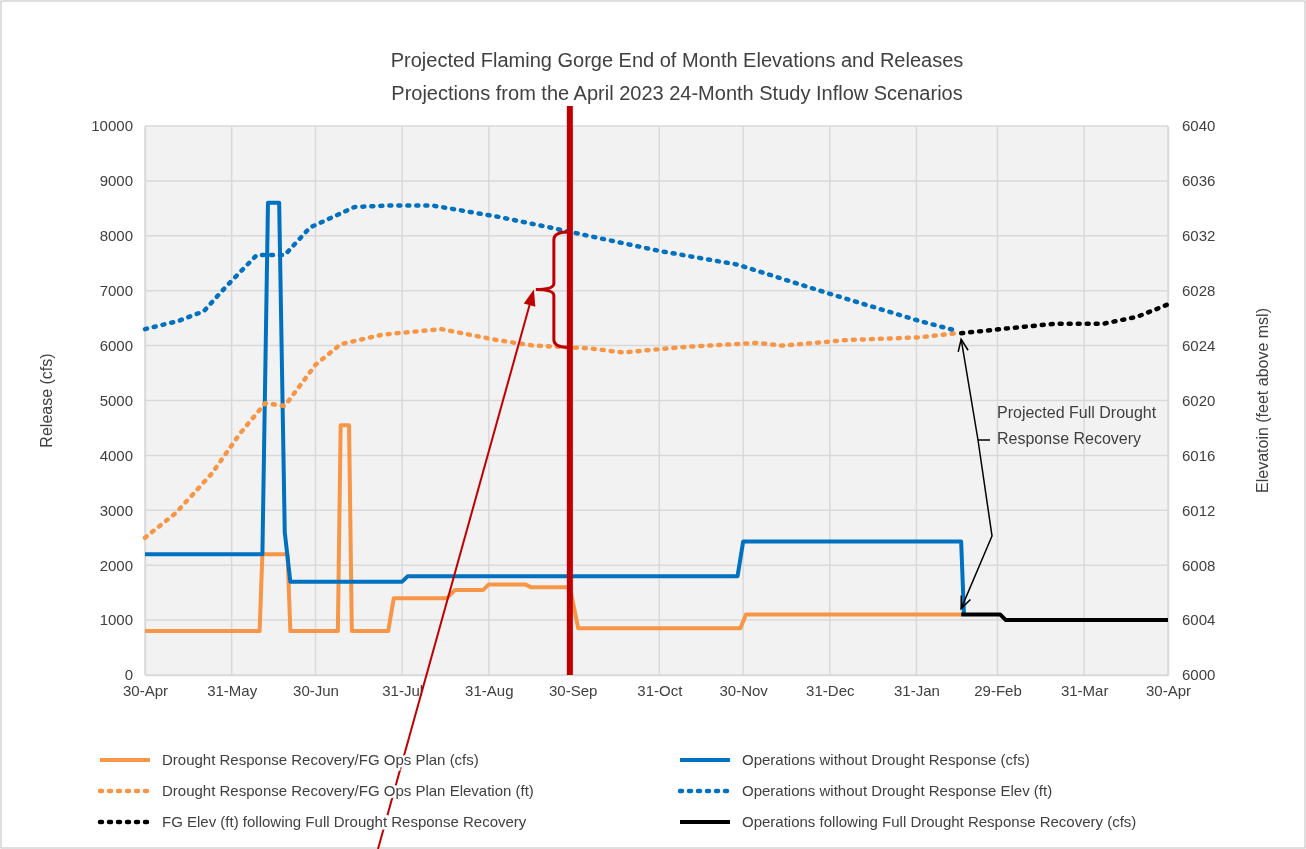 This screenshot has height=849, width=1306. I want to click on x-tick-label: 31-Oct, so click(660, 690).